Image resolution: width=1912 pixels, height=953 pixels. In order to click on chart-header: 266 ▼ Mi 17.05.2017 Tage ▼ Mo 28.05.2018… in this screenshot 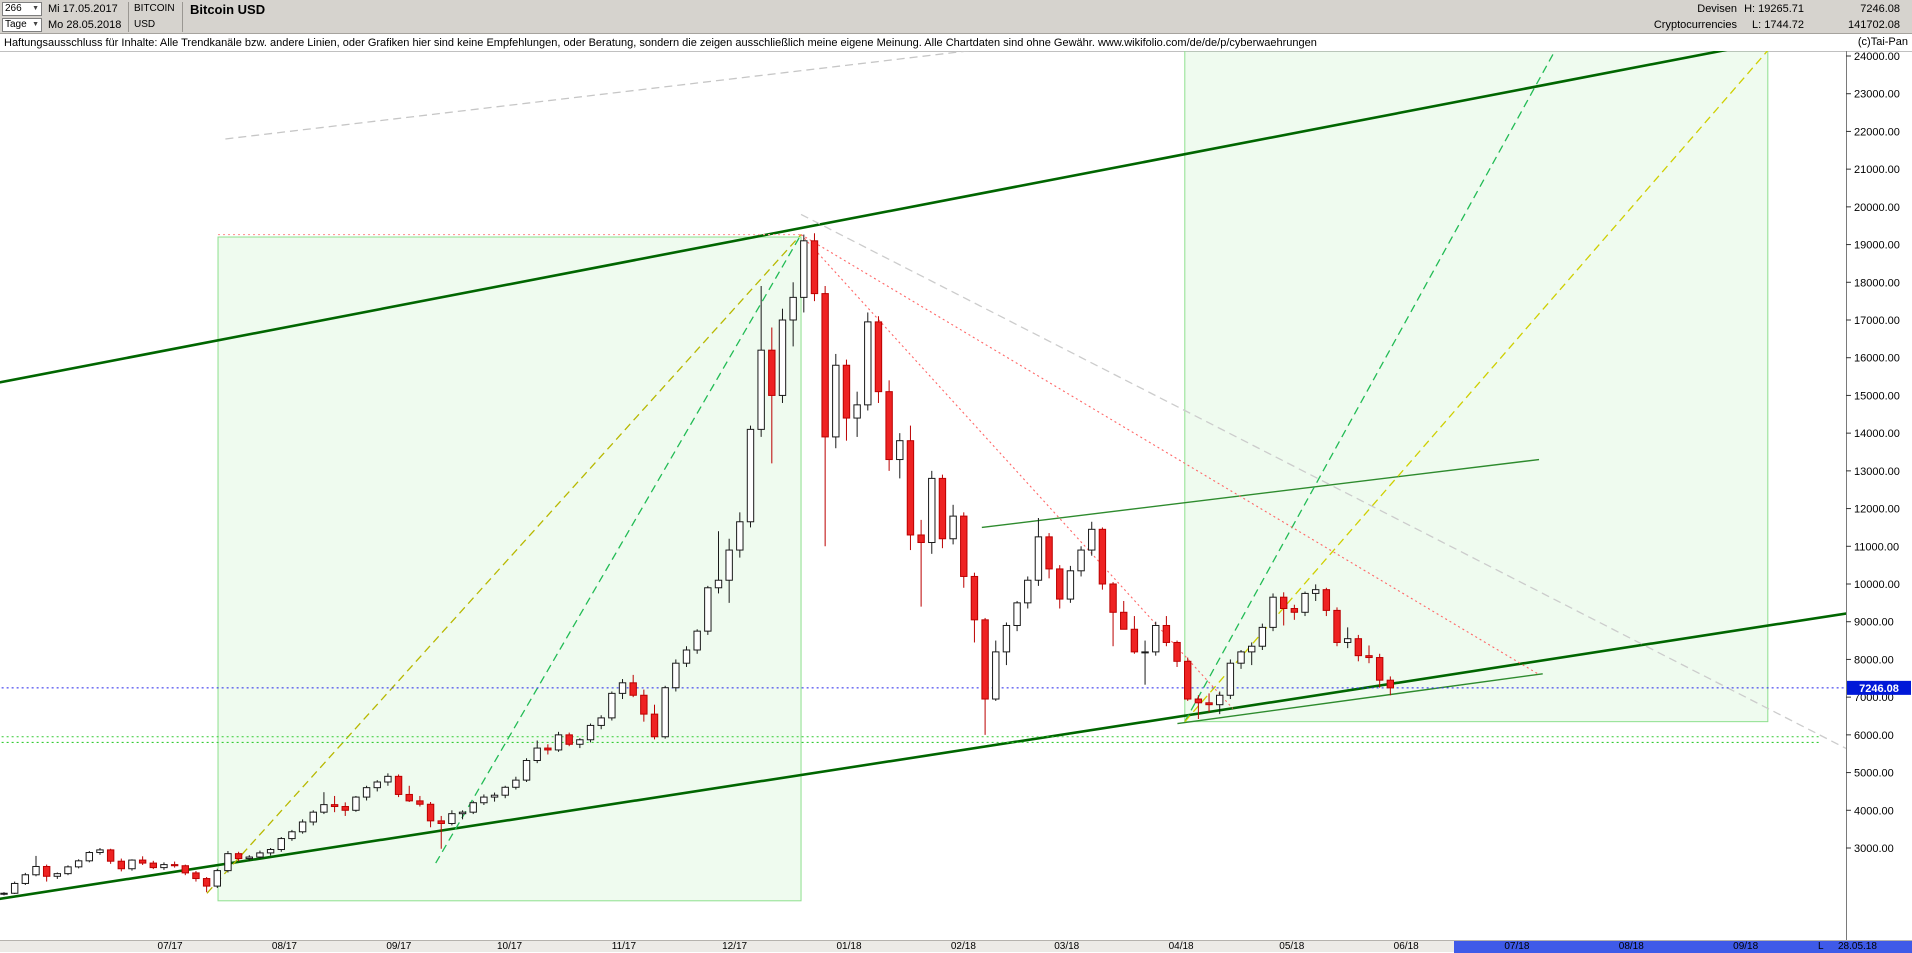, I will do `click(956, 17)`.